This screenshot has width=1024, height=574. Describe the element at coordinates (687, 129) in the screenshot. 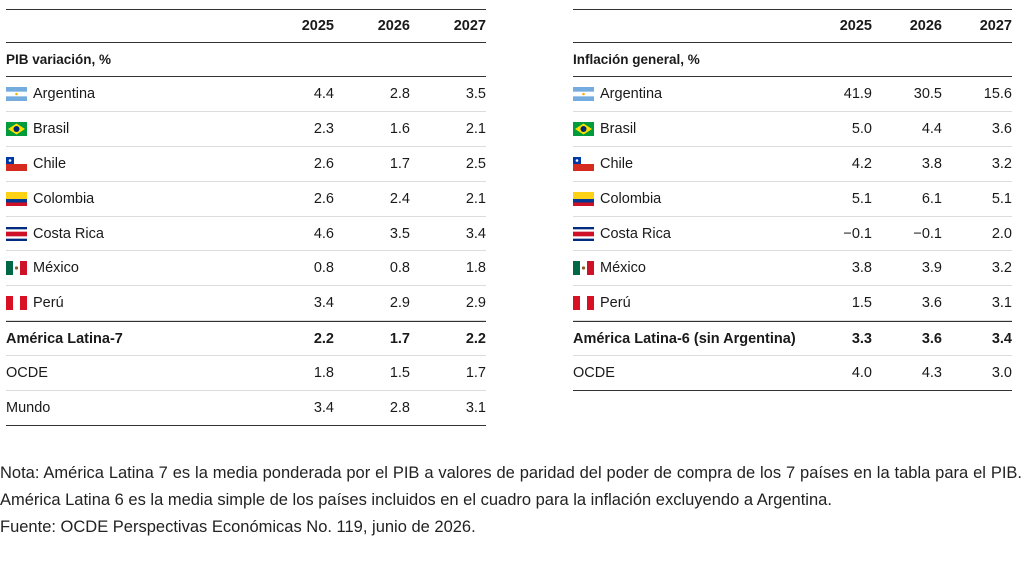

I see `country-cell: Brasil` at that location.